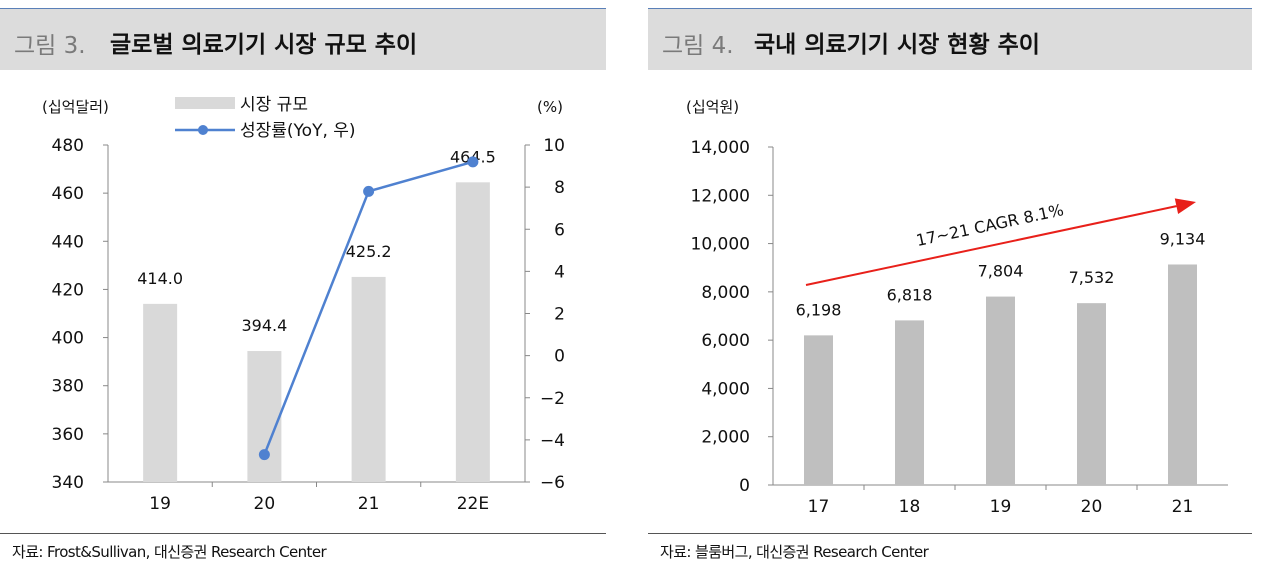 Image resolution: width=1261 pixels, height=569 pixels. I want to click on legend-line-marker, so click(203, 130).